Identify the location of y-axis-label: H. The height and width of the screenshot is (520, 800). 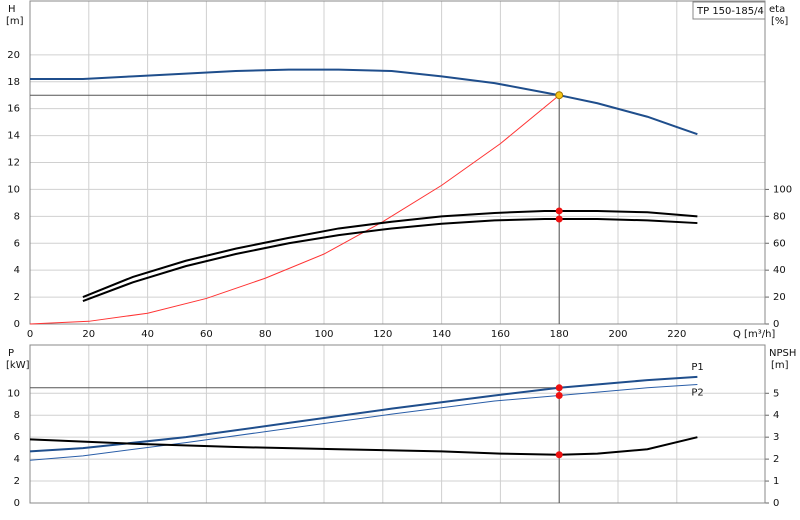
(12, 9).